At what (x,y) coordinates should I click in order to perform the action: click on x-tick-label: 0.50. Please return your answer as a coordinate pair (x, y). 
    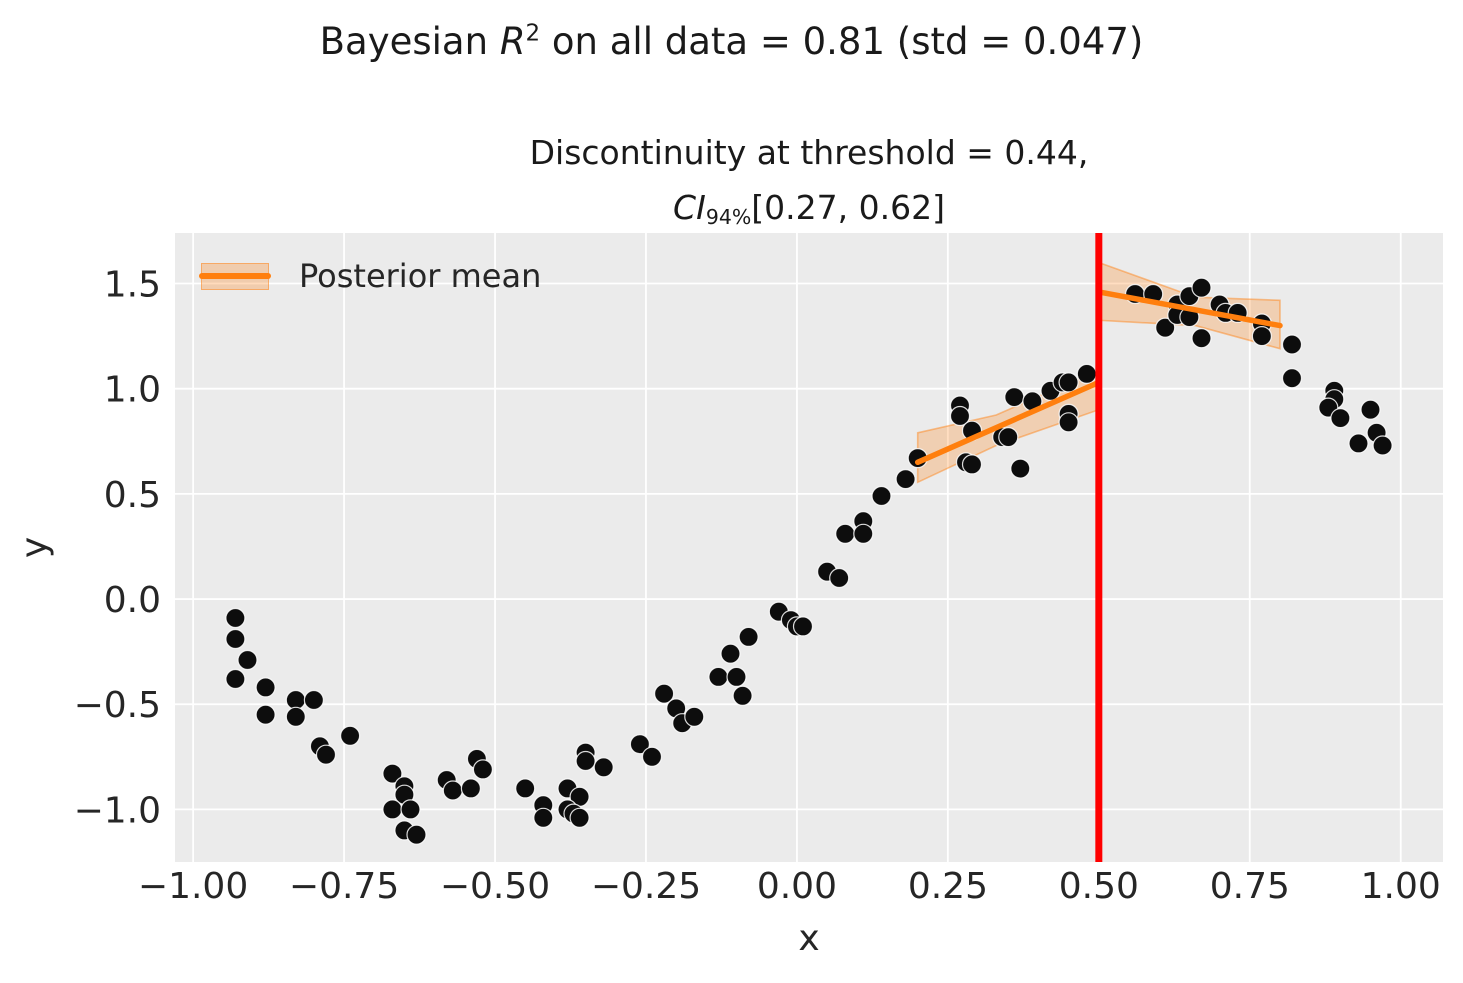
    Looking at the image, I should click on (1099, 886).